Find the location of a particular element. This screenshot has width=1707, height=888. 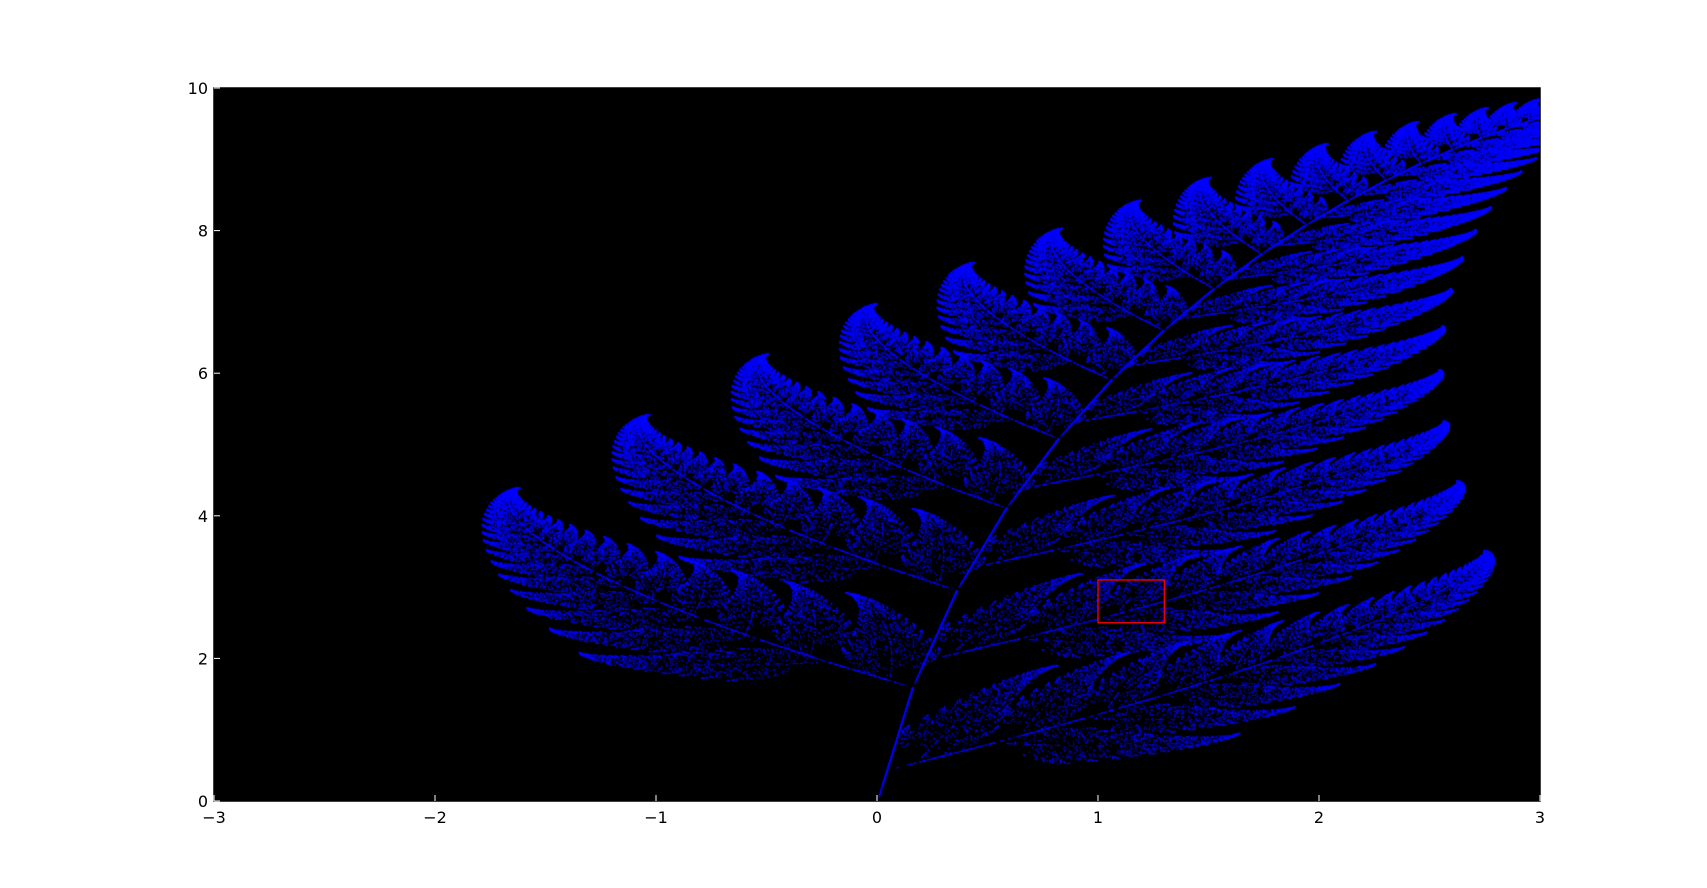

y-tick-label: 8 is located at coordinates (203, 231).